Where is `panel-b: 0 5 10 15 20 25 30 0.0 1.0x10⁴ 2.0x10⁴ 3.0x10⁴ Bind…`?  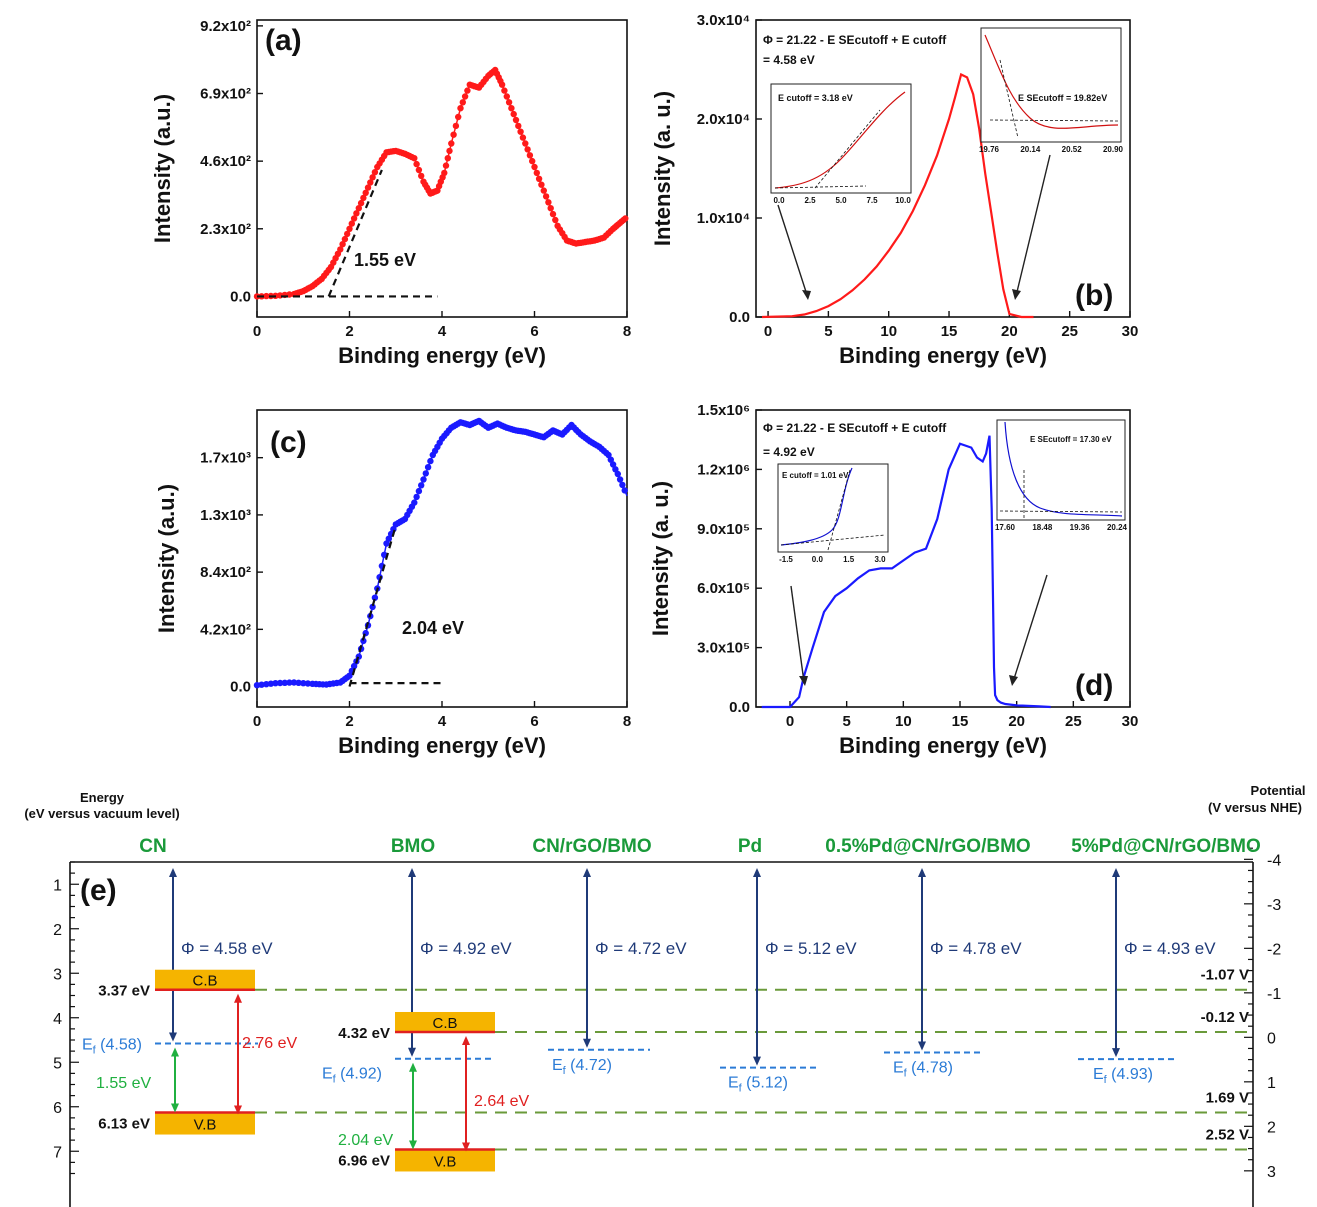
panel-b: 0 5 10 15 20 25 30 0.0 1.0x10⁴ 2.0x10⁴ 3.0x10⁴ Bind… is located at coordinates (894, 190).